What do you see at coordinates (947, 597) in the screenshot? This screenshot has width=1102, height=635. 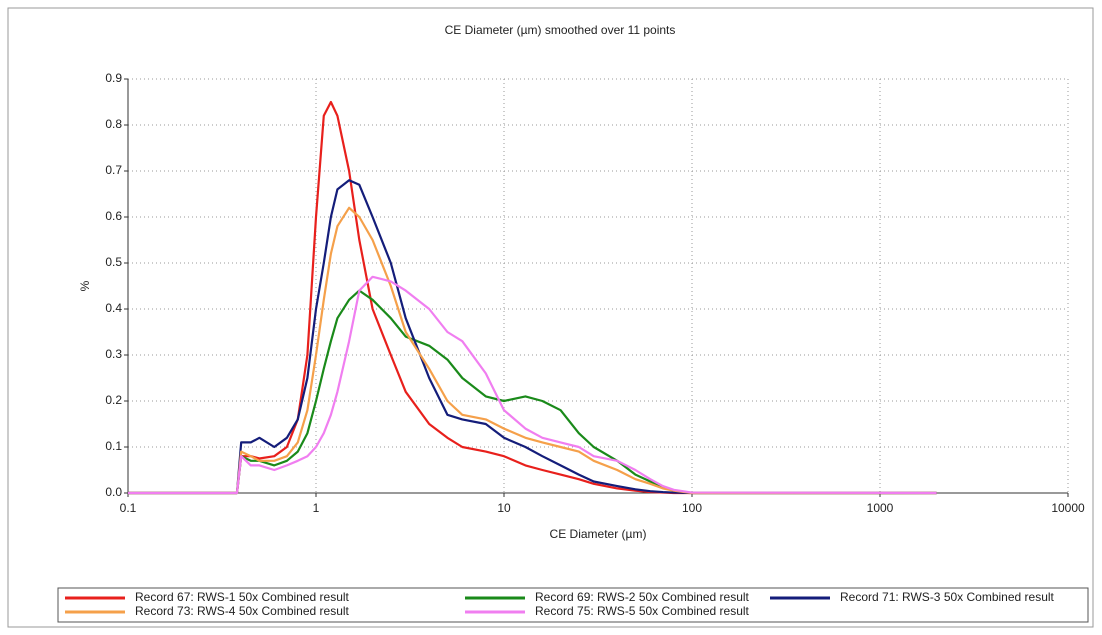 I see `legend-label: Record 71: RWS-3 50x Combined result` at bounding box center [947, 597].